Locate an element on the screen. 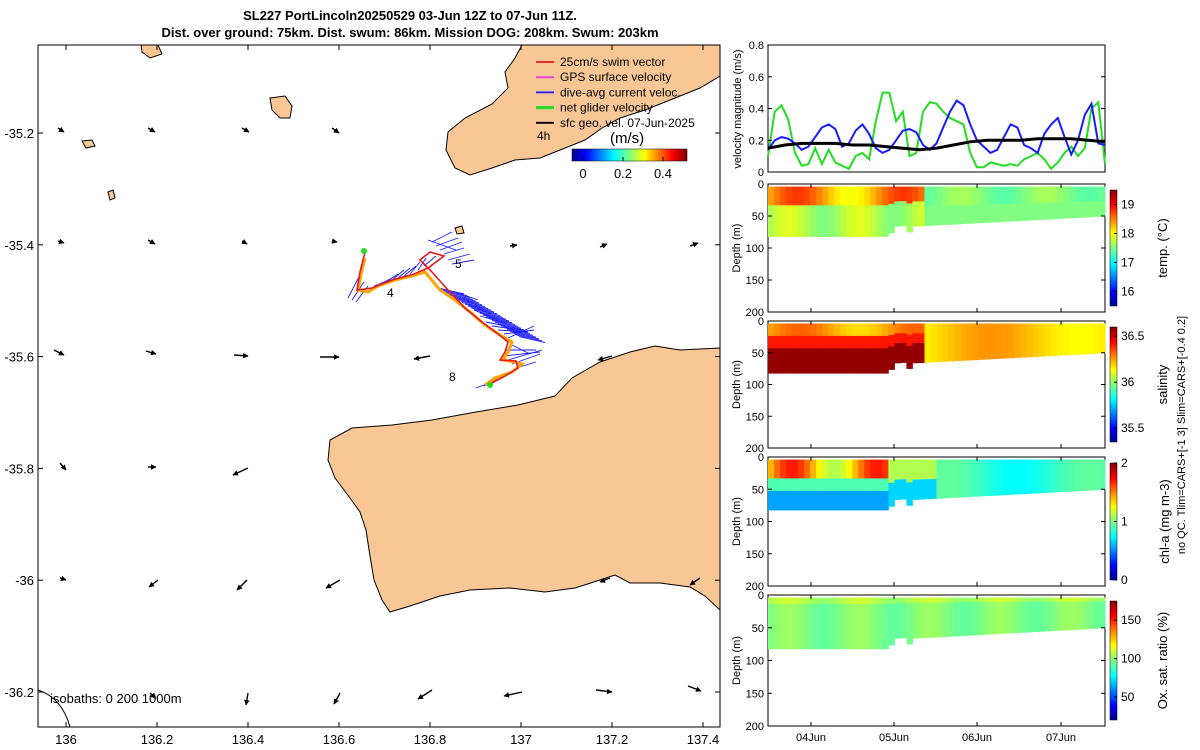 The height and width of the screenshot is (750, 1200). map-y-tick-label: -35.8 is located at coordinates (19, 468).